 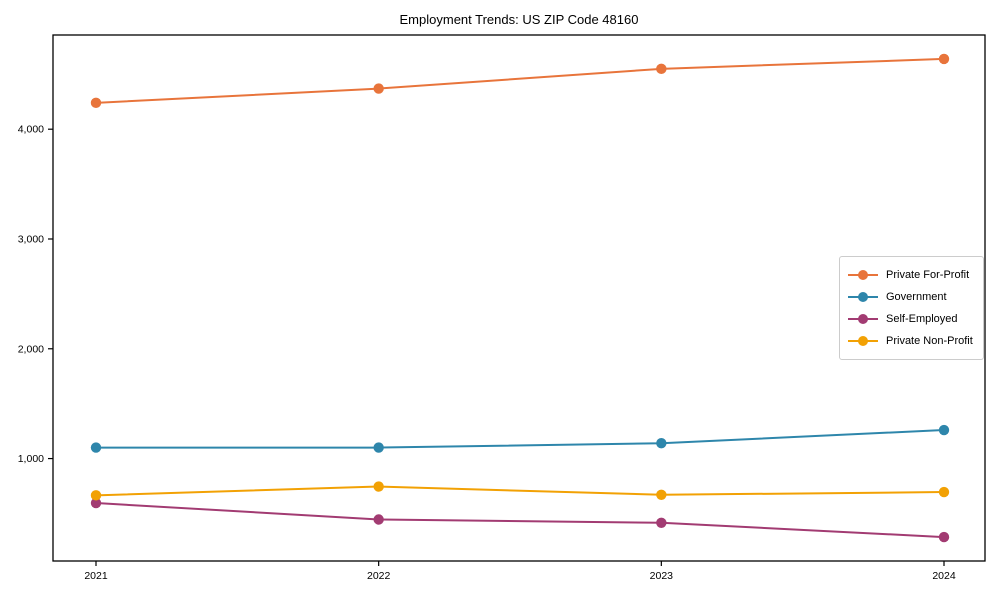 I want to click on legend-item: Self-Employed, so click(x=910, y=319).